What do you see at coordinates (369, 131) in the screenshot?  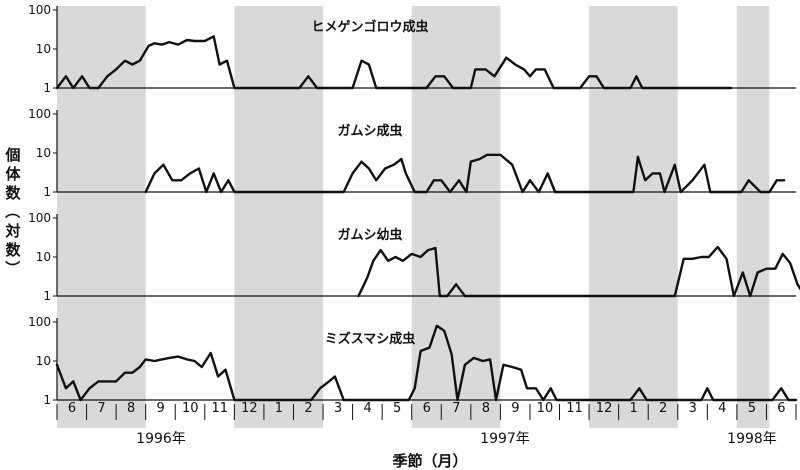 I see `panel-title: ガムシ成虫` at bounding box center [369, 131].